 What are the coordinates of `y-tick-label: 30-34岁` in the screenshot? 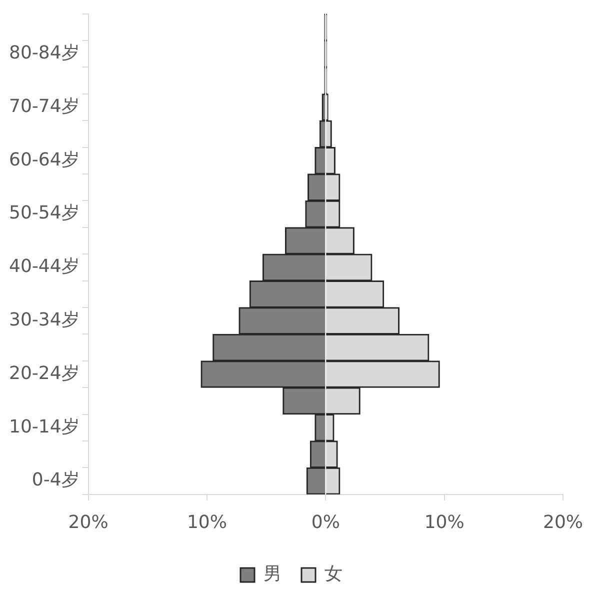 It's located at (44, 320).